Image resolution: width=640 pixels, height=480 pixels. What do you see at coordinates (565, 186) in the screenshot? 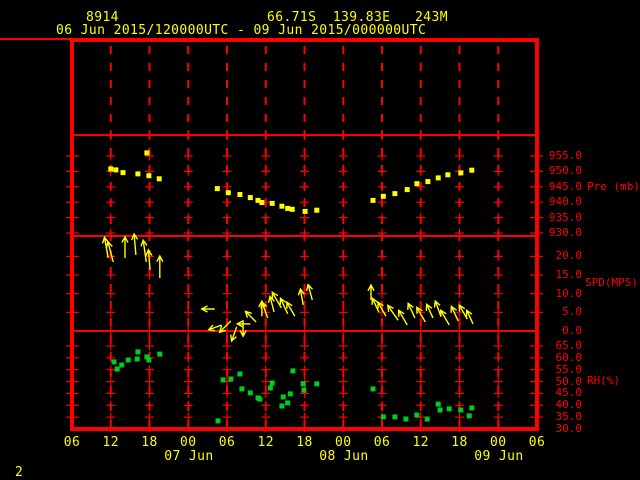
I see `pressure-ytick-label: 945.0` at bounding box center [565, 186].